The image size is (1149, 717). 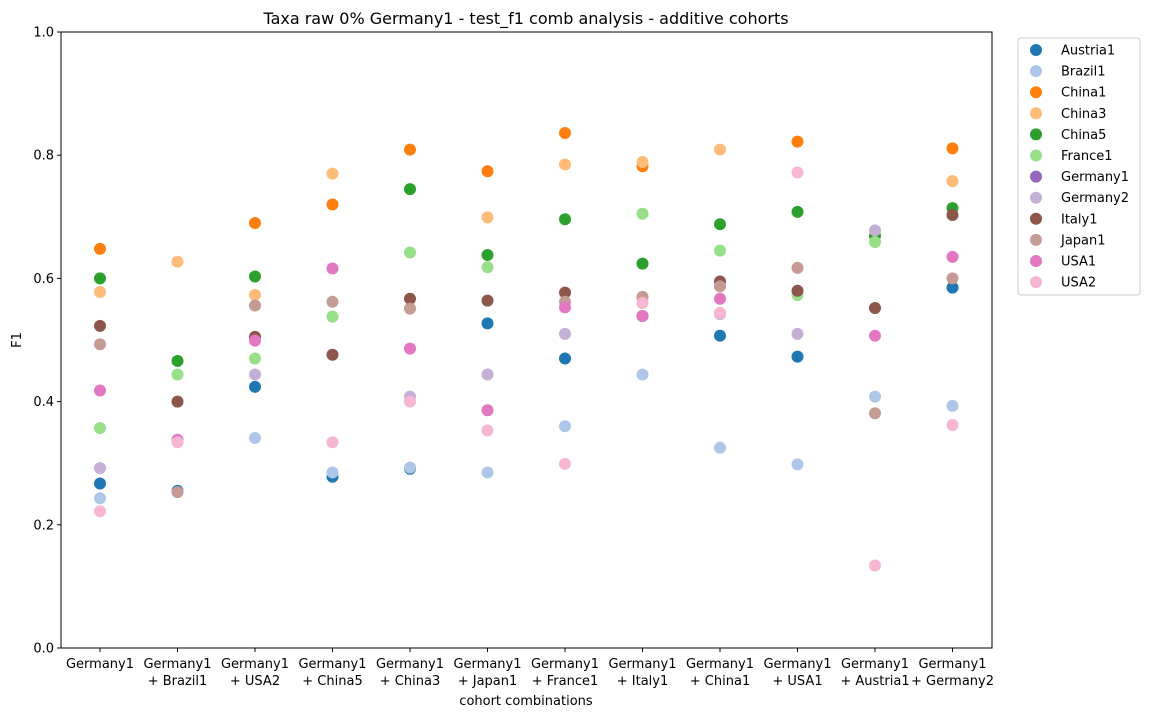 I want to click on x-tick-label: + China3, so click(x=410, y=681).